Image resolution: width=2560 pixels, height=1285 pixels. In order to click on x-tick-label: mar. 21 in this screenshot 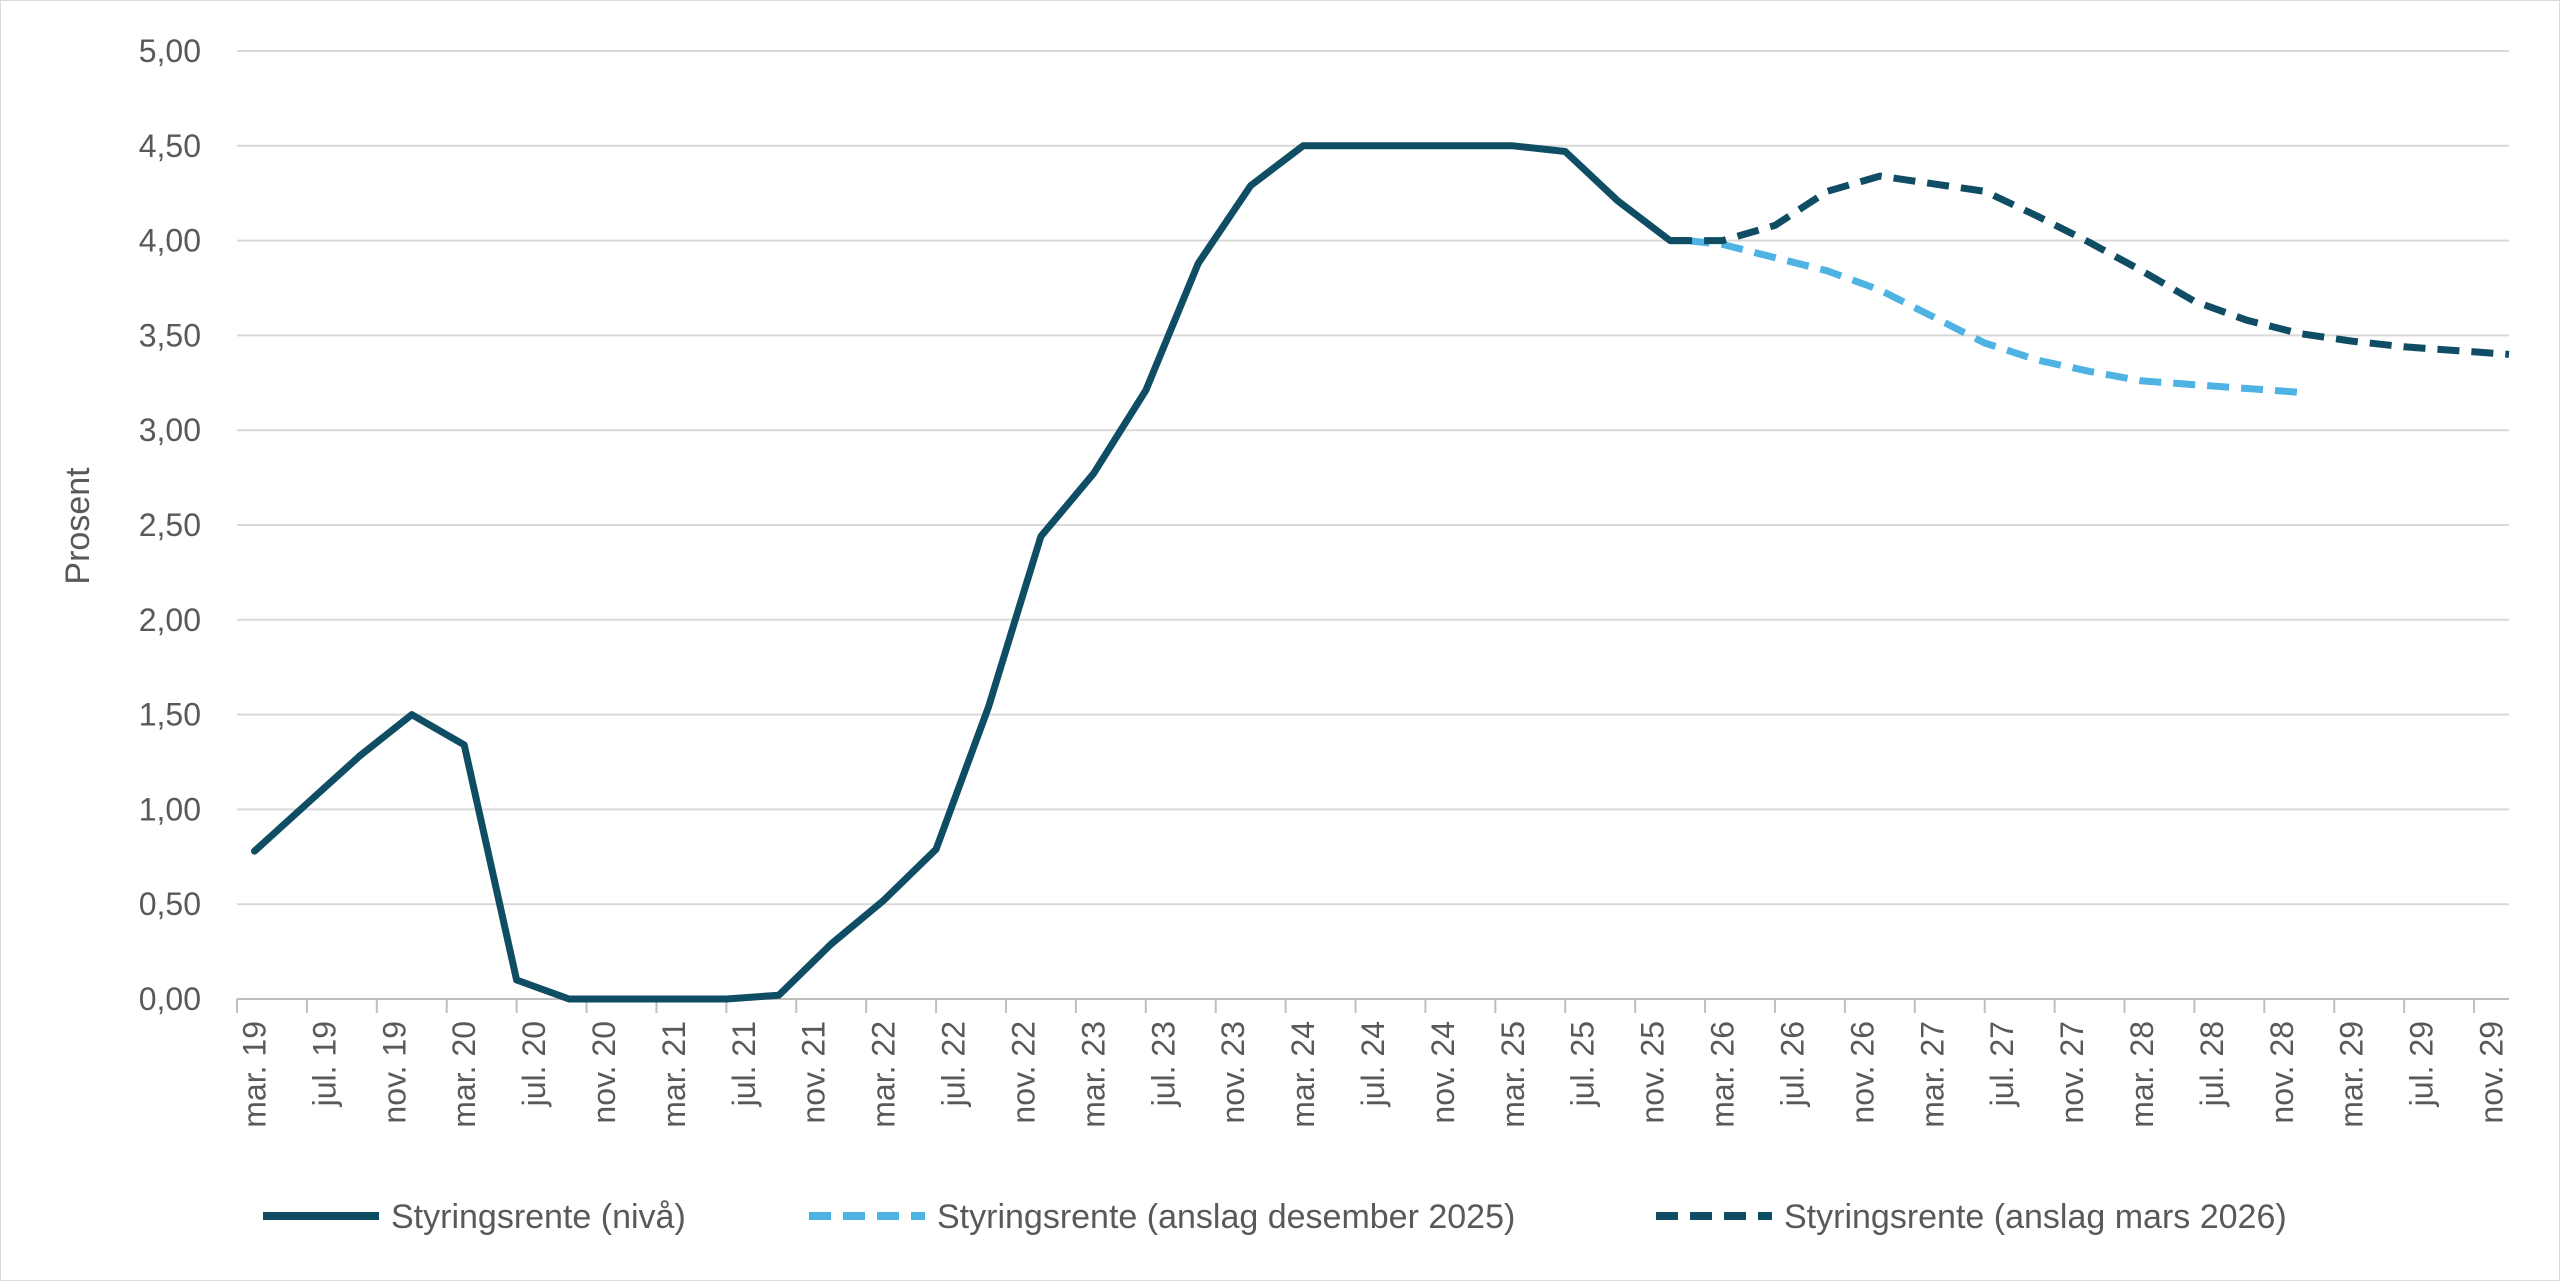, I will do `click(674, 1074)`.